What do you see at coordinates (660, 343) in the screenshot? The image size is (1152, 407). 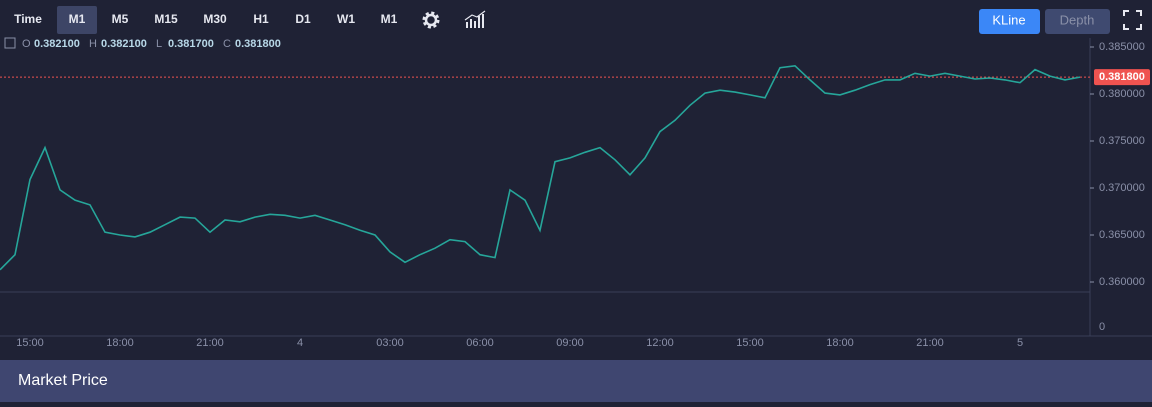 I see `x-tick-label: 12:00` at bounding box center [660, 343].